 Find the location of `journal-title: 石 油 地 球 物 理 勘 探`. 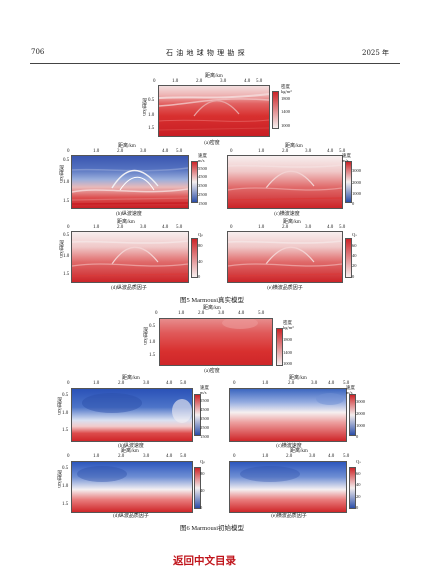

journal-title: 石 油 地 球 物 理 勘 探 is located at coordinates (206, 53).